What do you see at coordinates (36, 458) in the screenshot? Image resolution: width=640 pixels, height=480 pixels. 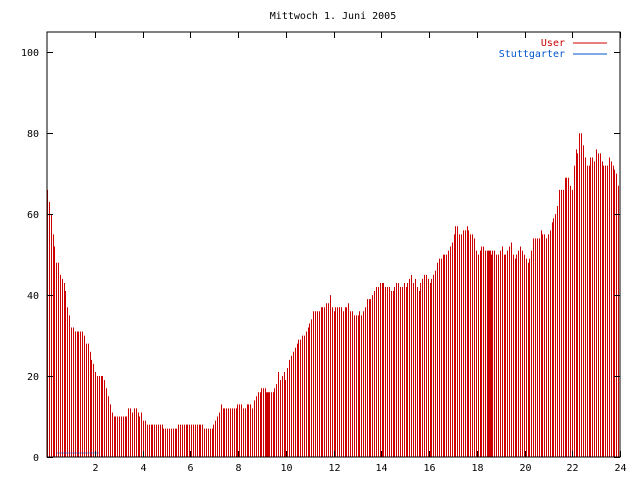 I see `y-tick-label-0: 0` at bounding box center [36, 458].